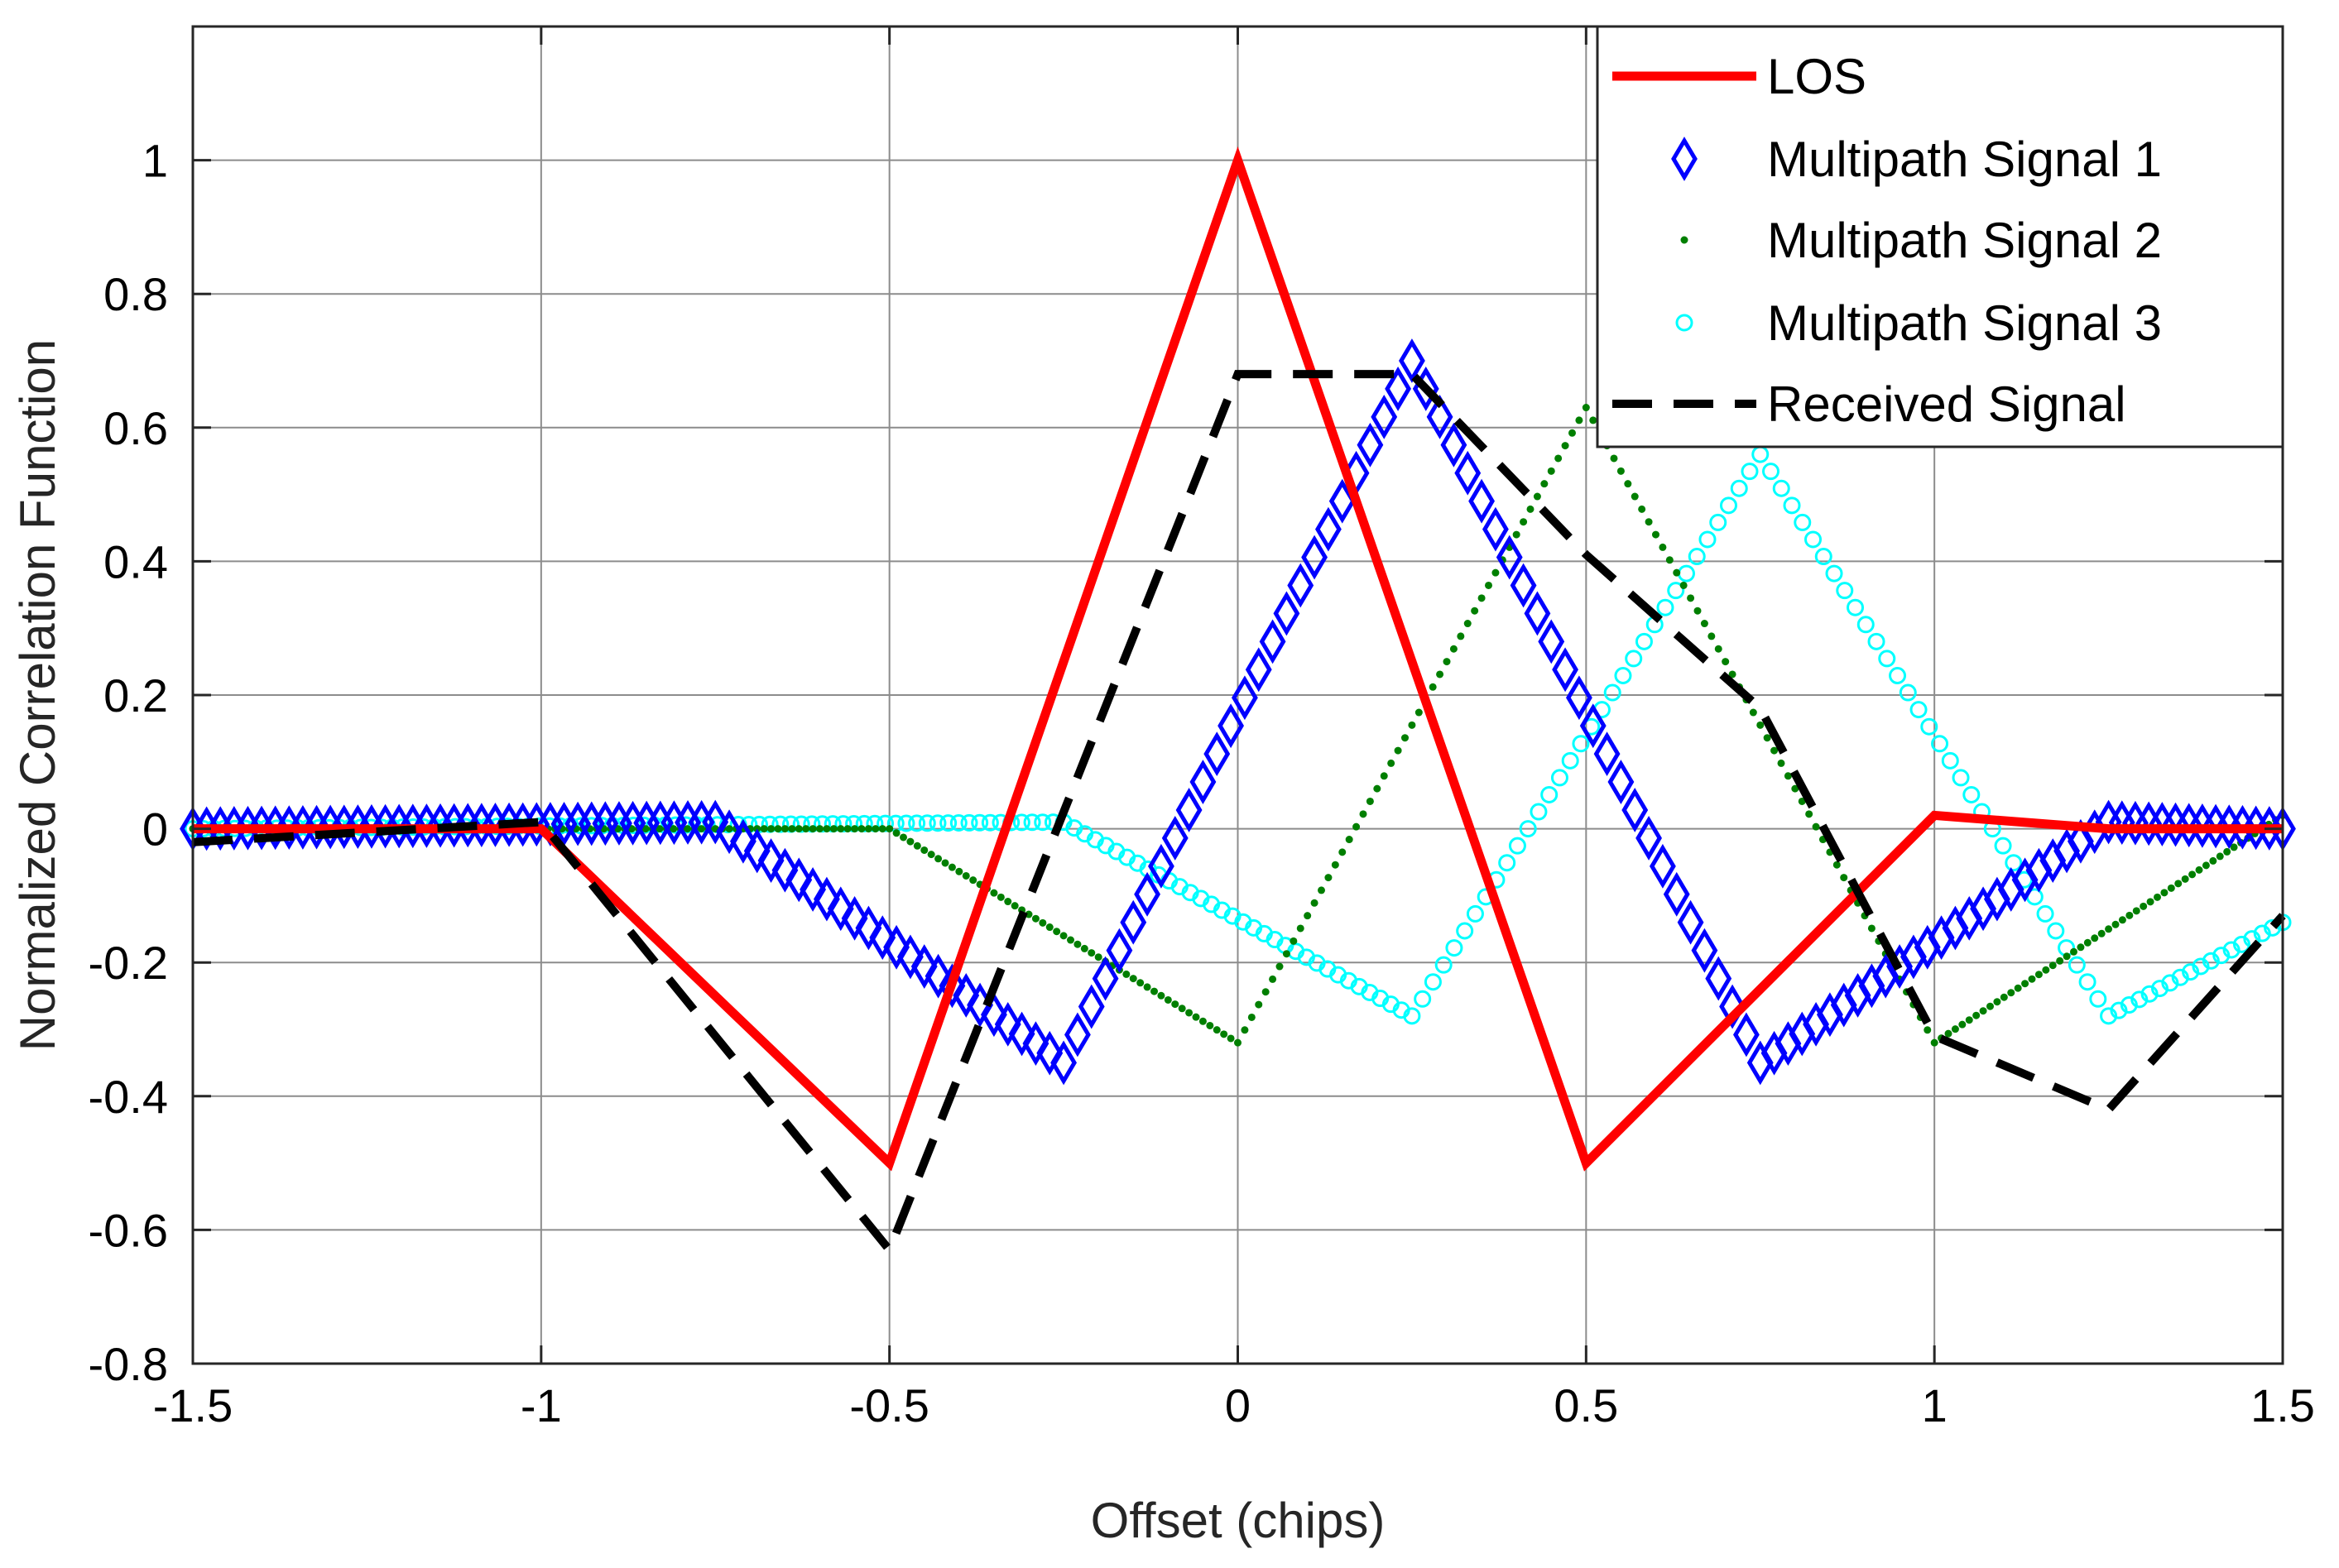 The image size is (2339, 1568). What do you see at coordinates (136, 428) in the screenshot?
I see `y-tick-label: 0.6` at bounding box center [136, 428].